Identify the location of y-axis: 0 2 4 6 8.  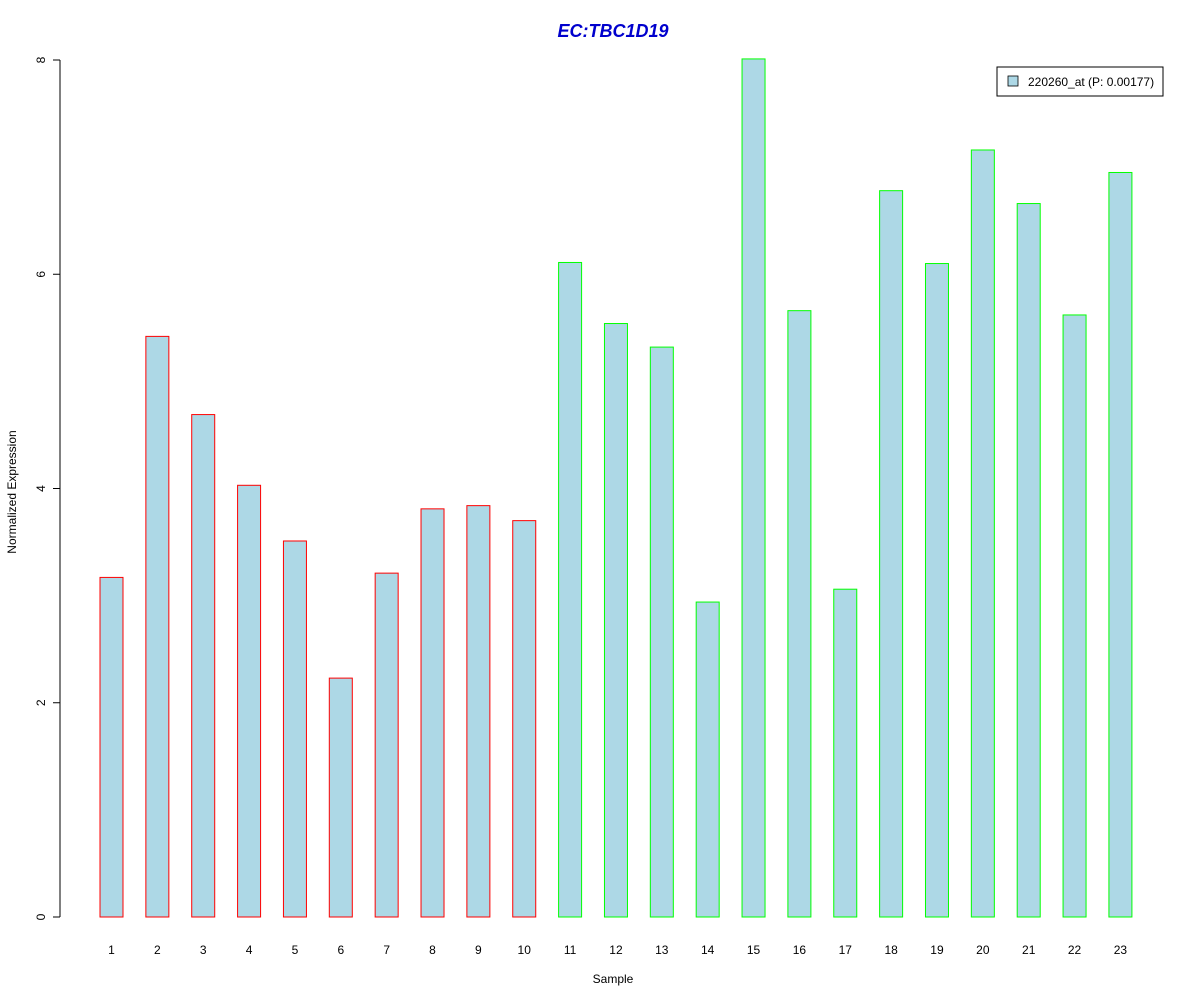
(47, 488).